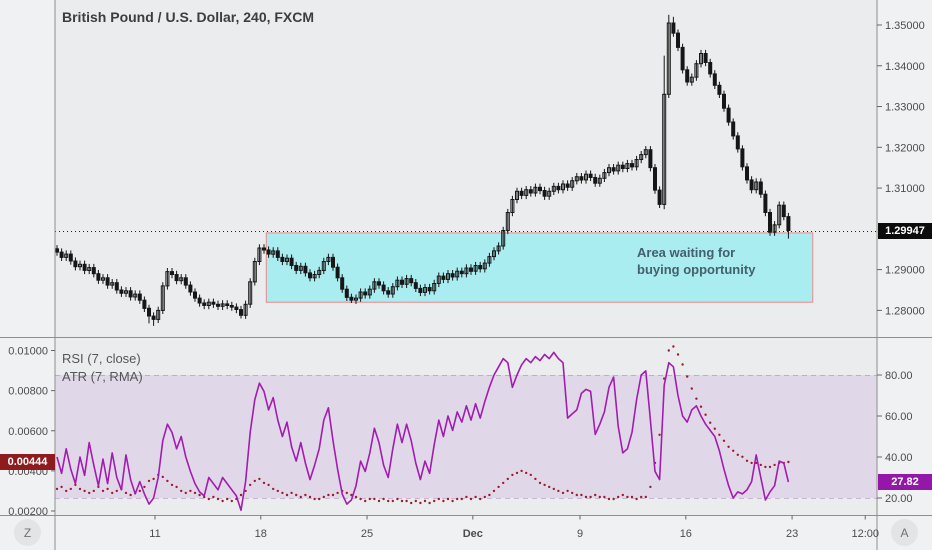  Describe the element at coordinates (102, 376) in the screenshot. I see `atr-indicator-label: ATR (7, RMA)` at that location.